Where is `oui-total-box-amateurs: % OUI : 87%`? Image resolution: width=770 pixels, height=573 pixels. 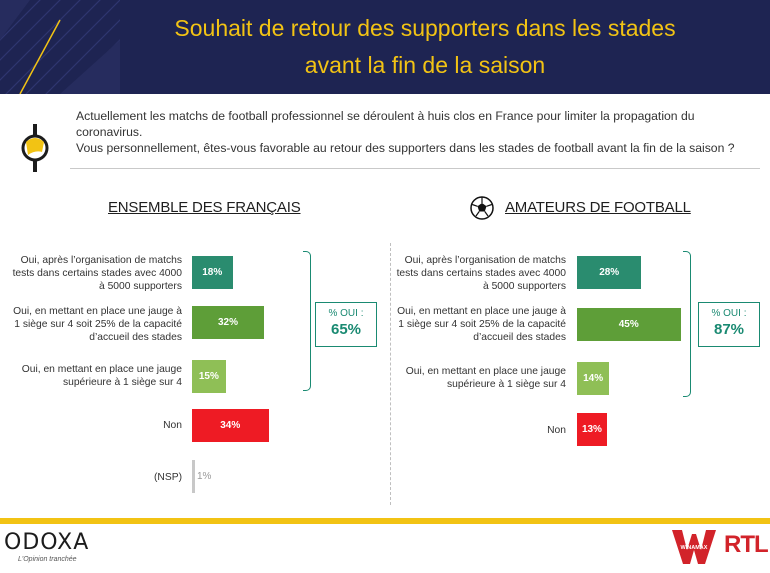 oui-total-box-amateurs: % OUI : 87% is located at coordinates (729, 324).